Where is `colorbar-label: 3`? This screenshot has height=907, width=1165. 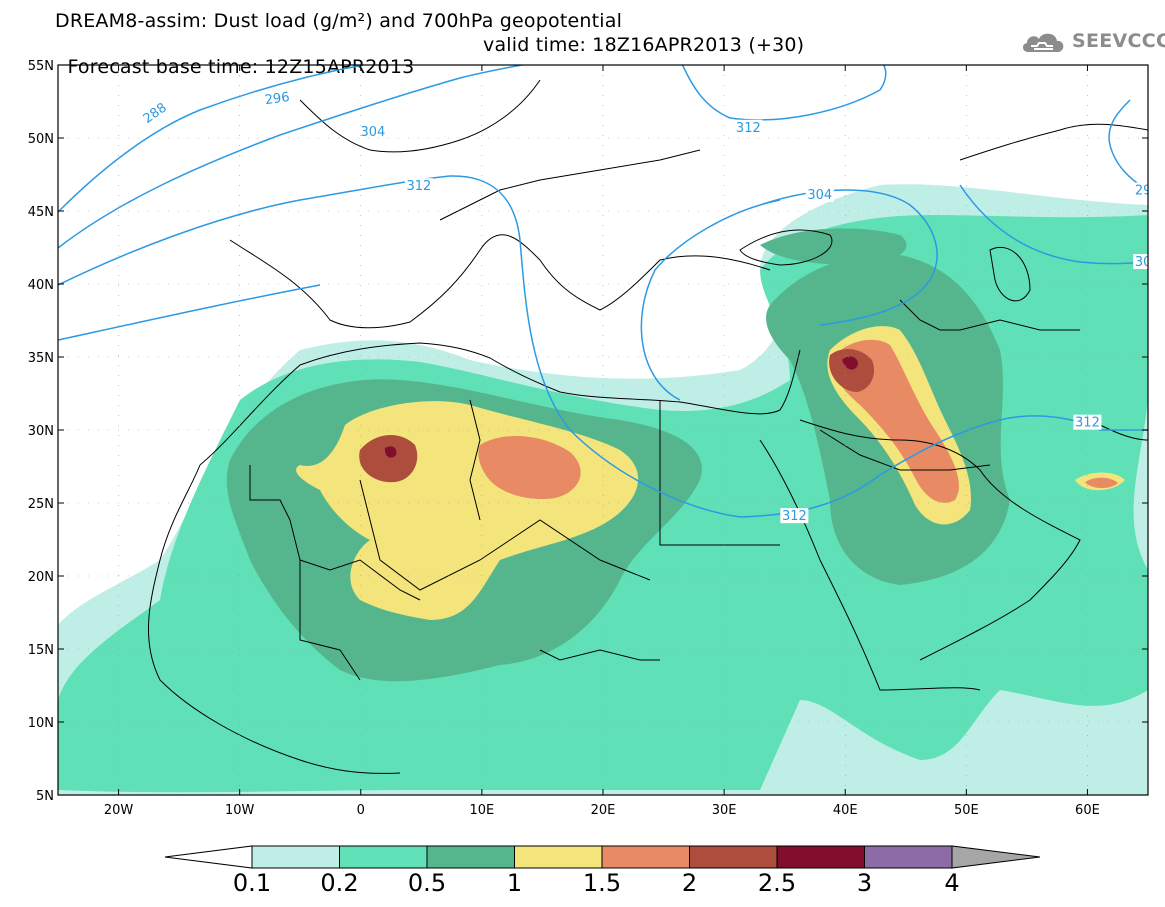
colorbar-label: 3 is located at coordinates (864, 883).